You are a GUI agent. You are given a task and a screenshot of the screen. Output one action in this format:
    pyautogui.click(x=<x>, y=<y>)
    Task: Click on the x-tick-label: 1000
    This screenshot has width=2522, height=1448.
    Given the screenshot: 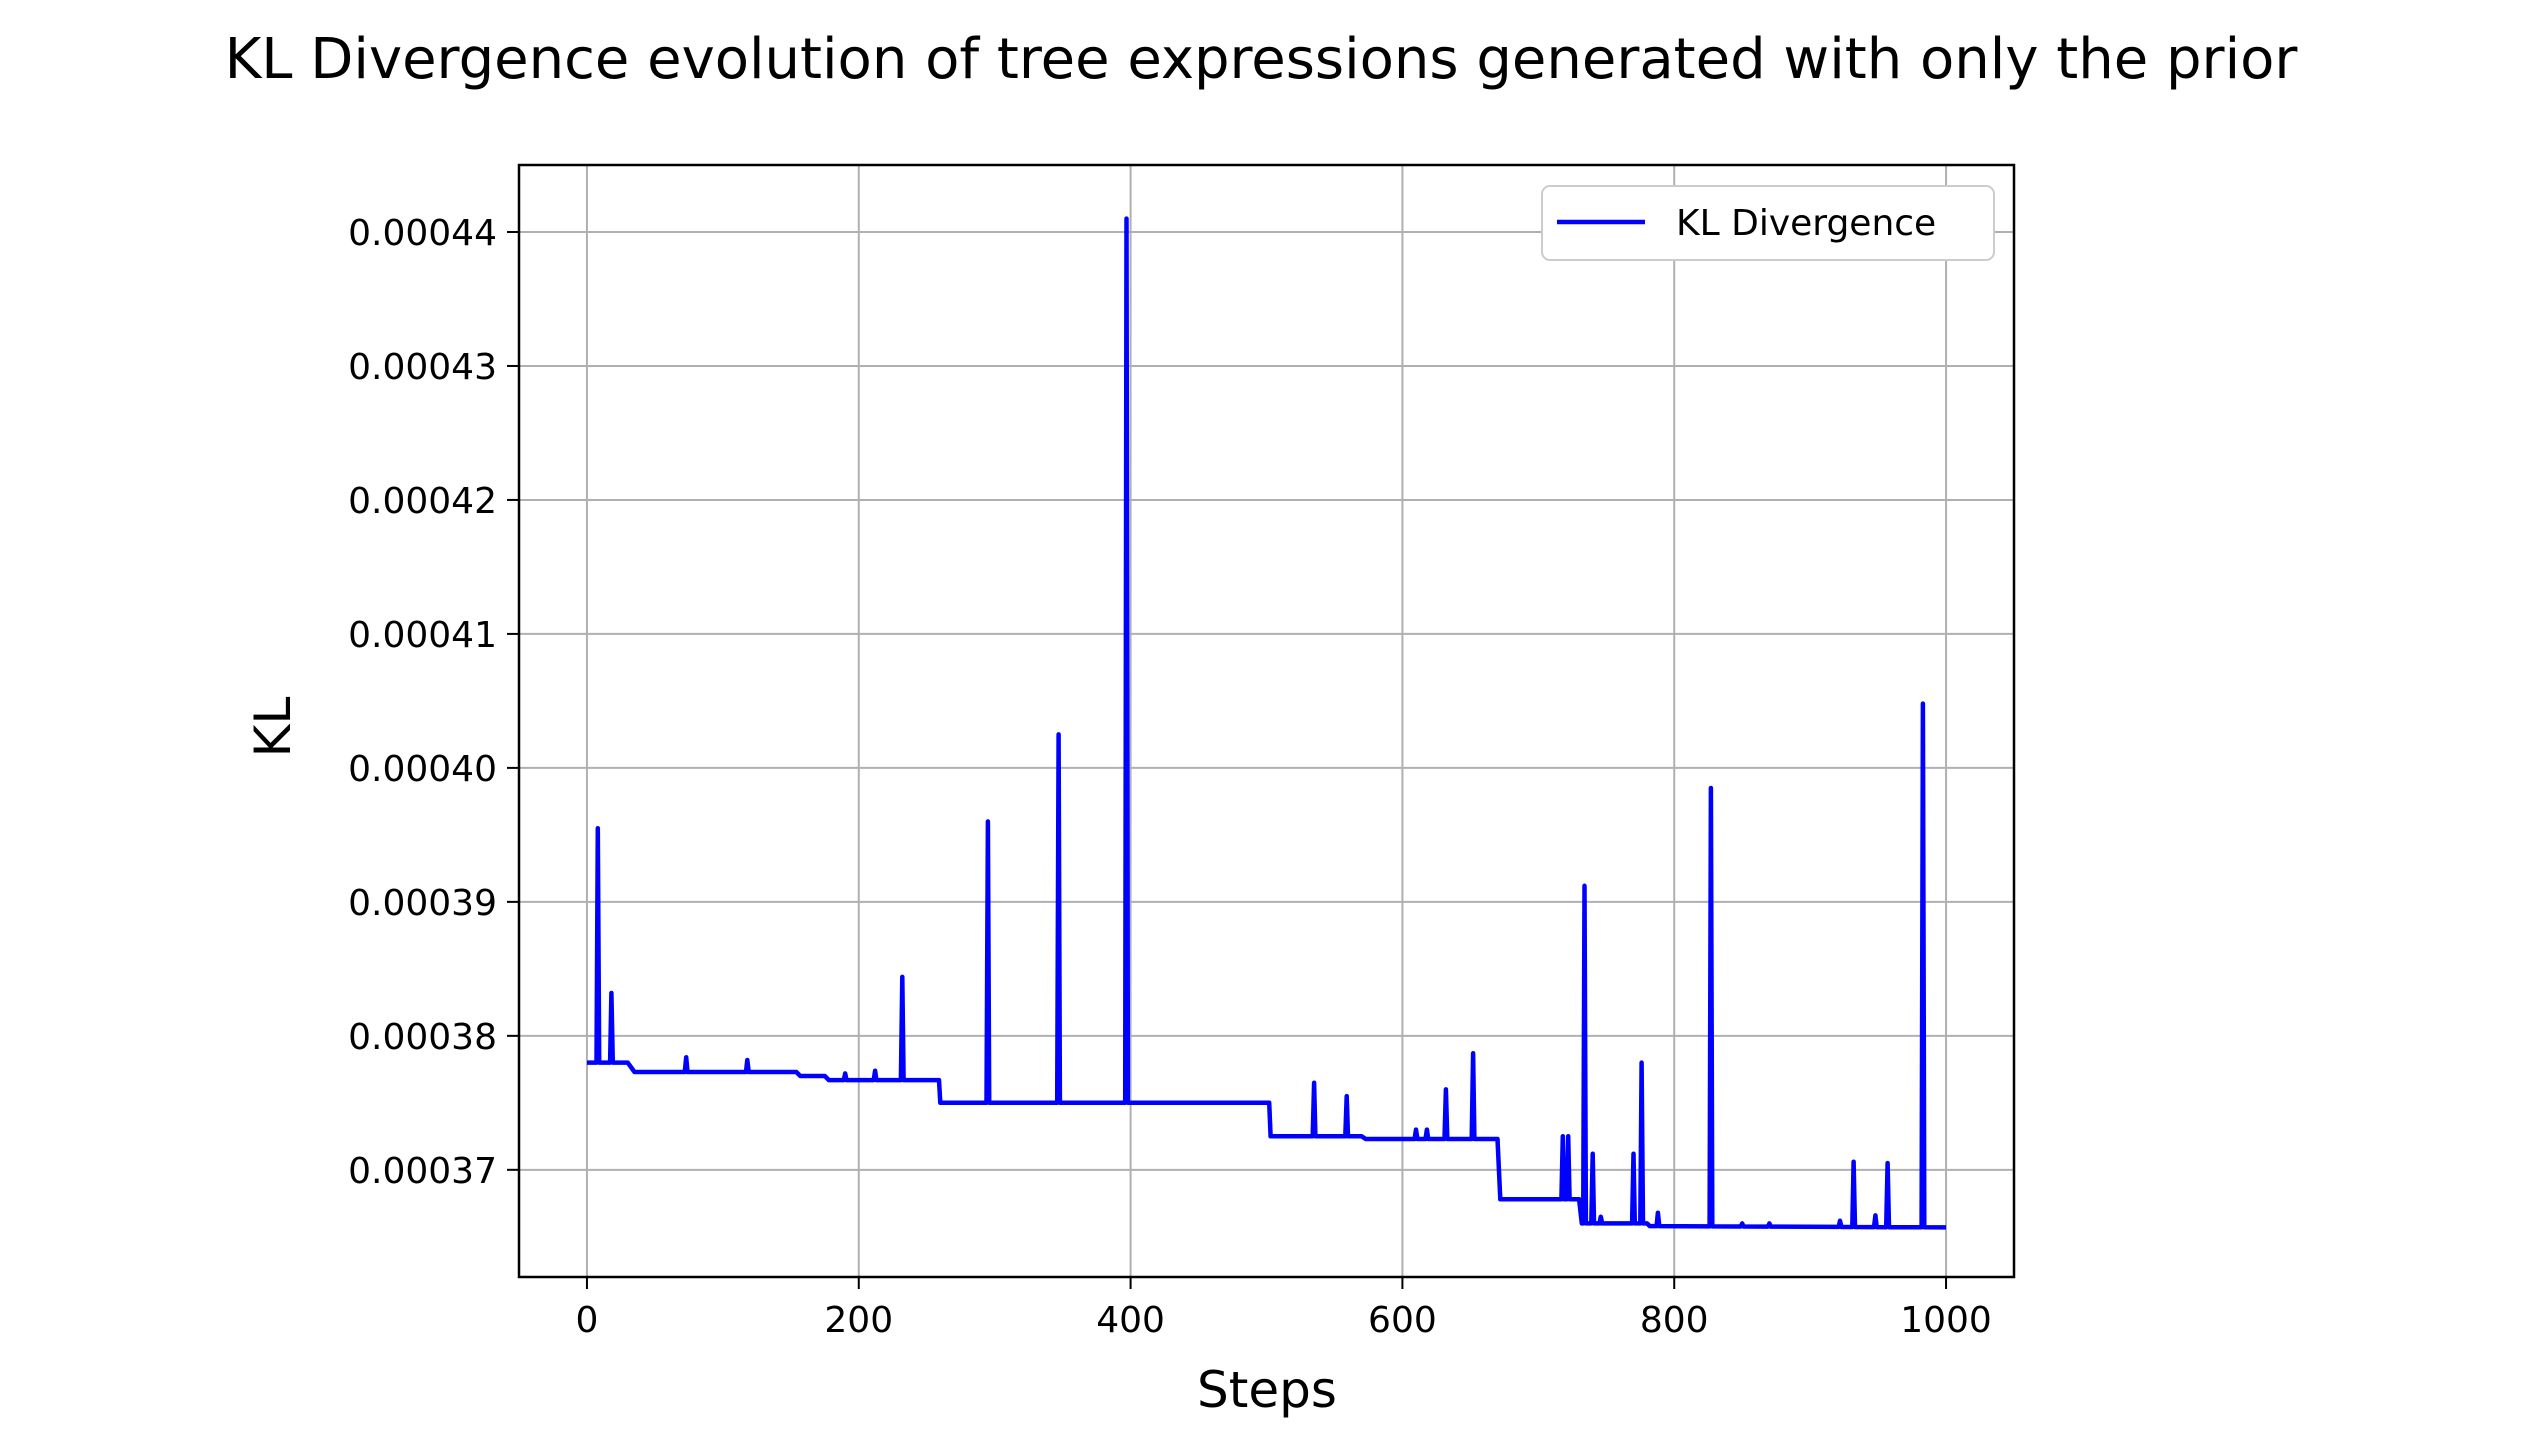 What is the action you would take?
    pyautogui.click(x=1946, y=1320)
    